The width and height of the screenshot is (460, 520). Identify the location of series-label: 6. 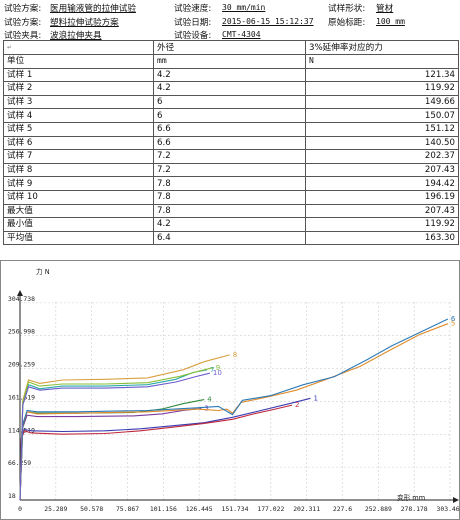
(453, 319).